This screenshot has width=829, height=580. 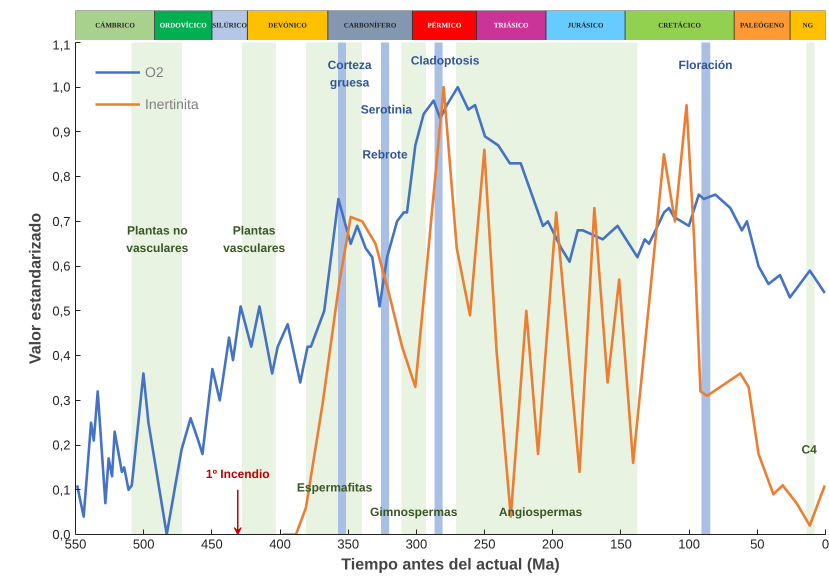 I want to click on x-axis-title: Tiempo antes del actual (Ma), so click(x=450, y=565).